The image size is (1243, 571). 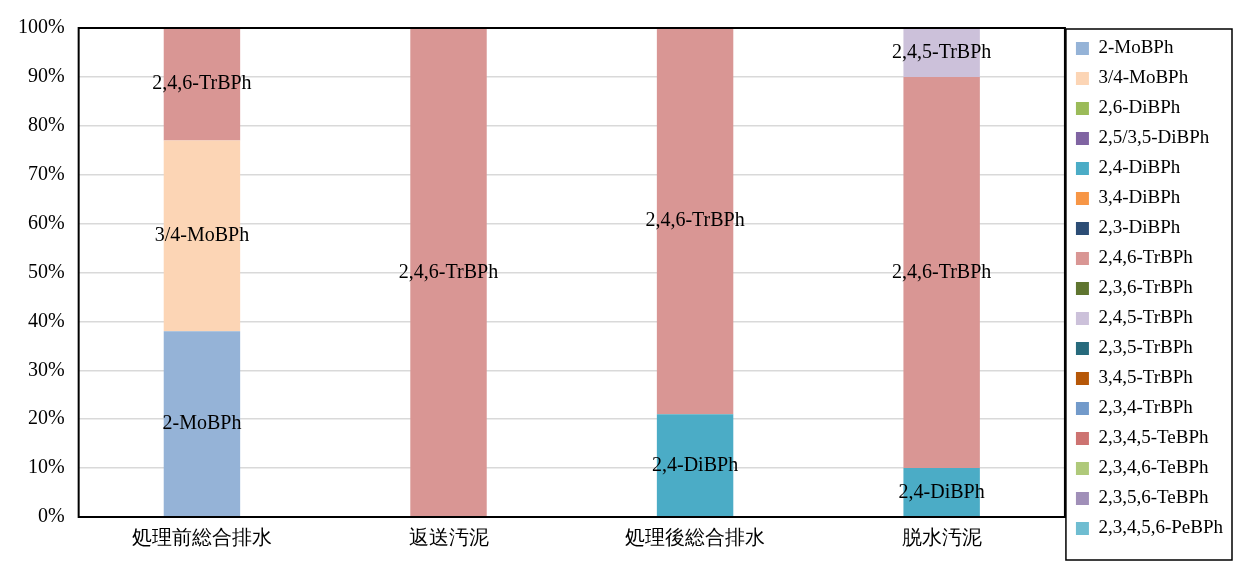 What do you see at coordinates (942, 50) in the screenshot?
I see `annotation: 2,4,5-TrBPh` at bounding box center [942, 50].